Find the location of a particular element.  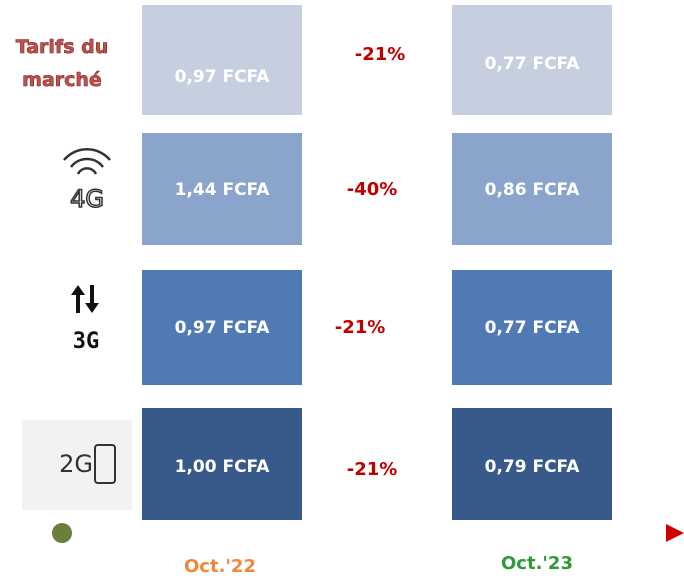

after-value: 0,86 FCFA is located at coordinates (533, 190).